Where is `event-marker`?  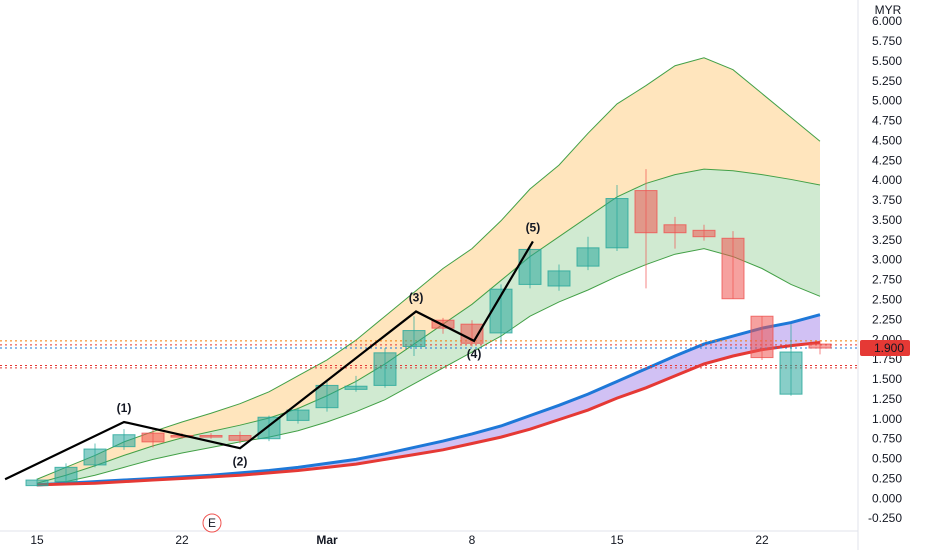 event-marker is located at coordinates (212, 523).